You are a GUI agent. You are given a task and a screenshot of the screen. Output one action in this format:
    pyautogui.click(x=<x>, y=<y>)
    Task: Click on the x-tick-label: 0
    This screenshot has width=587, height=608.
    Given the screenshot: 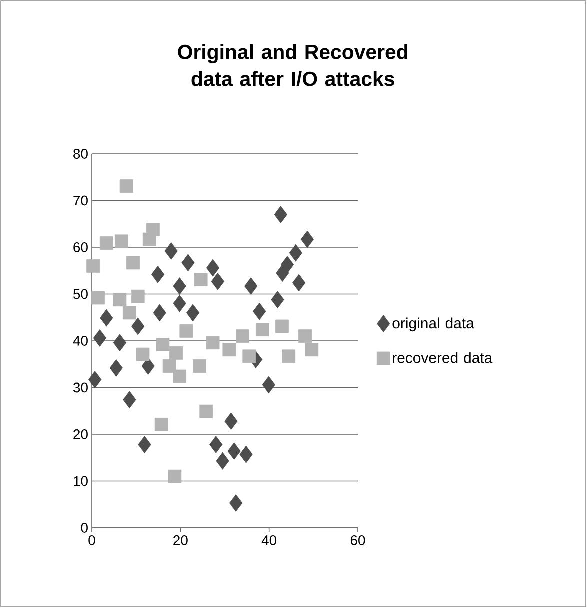 What is the action you would take?
    pyautogui.click(x=92, y=541)
    